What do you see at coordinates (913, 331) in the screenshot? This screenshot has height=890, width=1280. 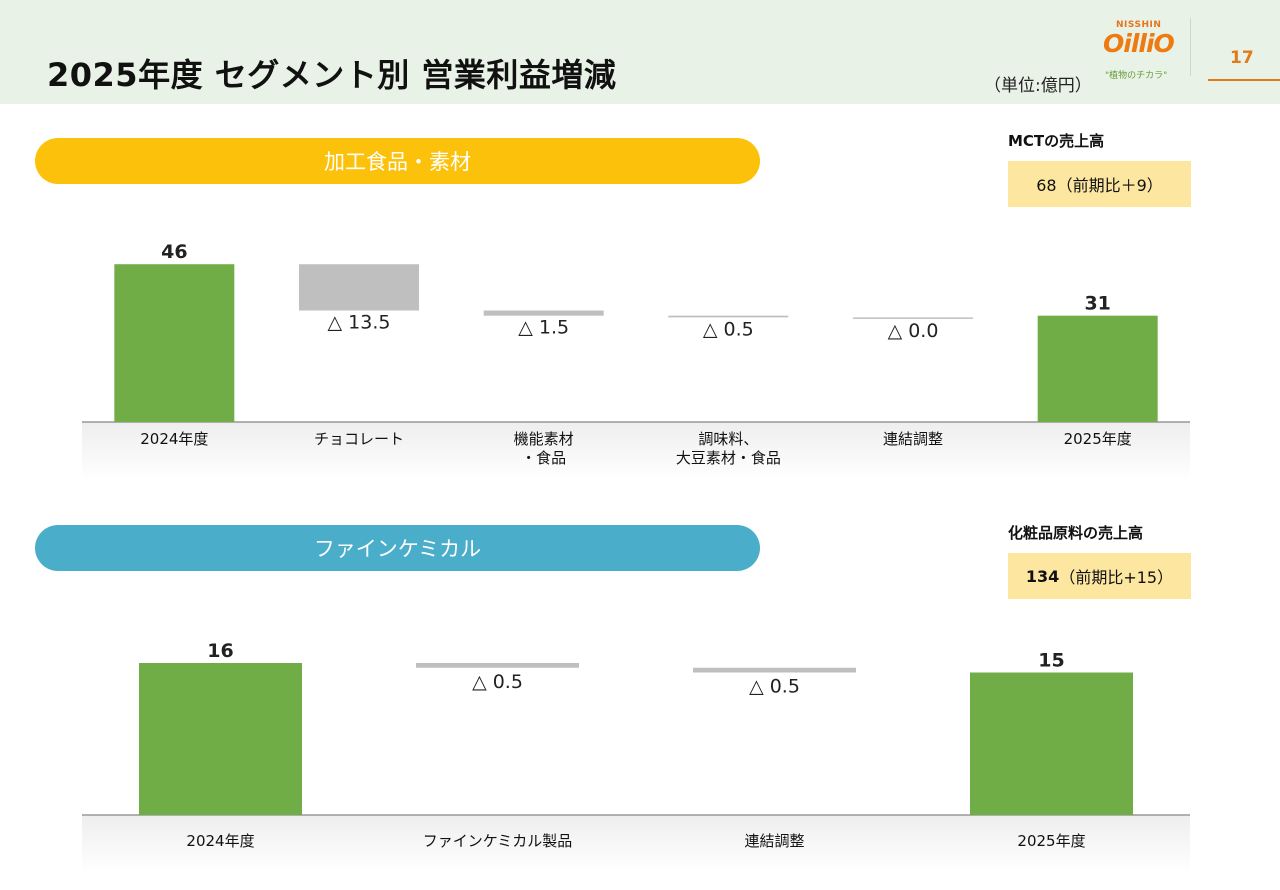 I see `food-value-label-4: △ 0.0` at bounding box center [913, 331].